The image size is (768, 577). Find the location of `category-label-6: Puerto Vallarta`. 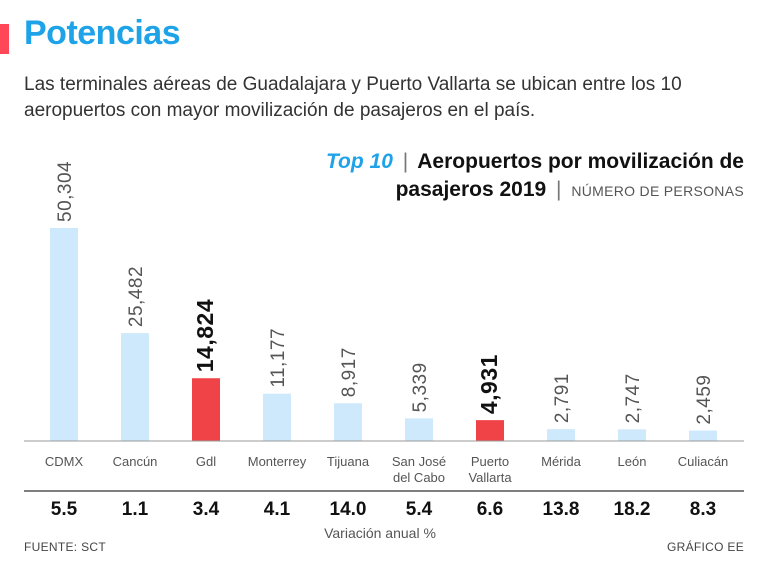

category-label-6: Puerto Vallarta is located at coordinates (490, 469).